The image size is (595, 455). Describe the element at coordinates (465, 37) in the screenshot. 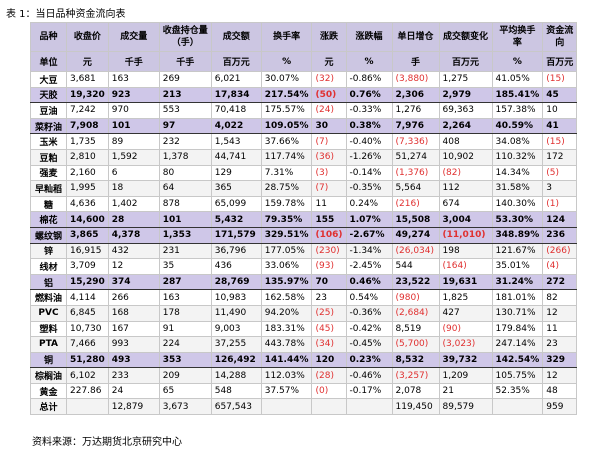

I see `column-header: 成交额变化` at that location.